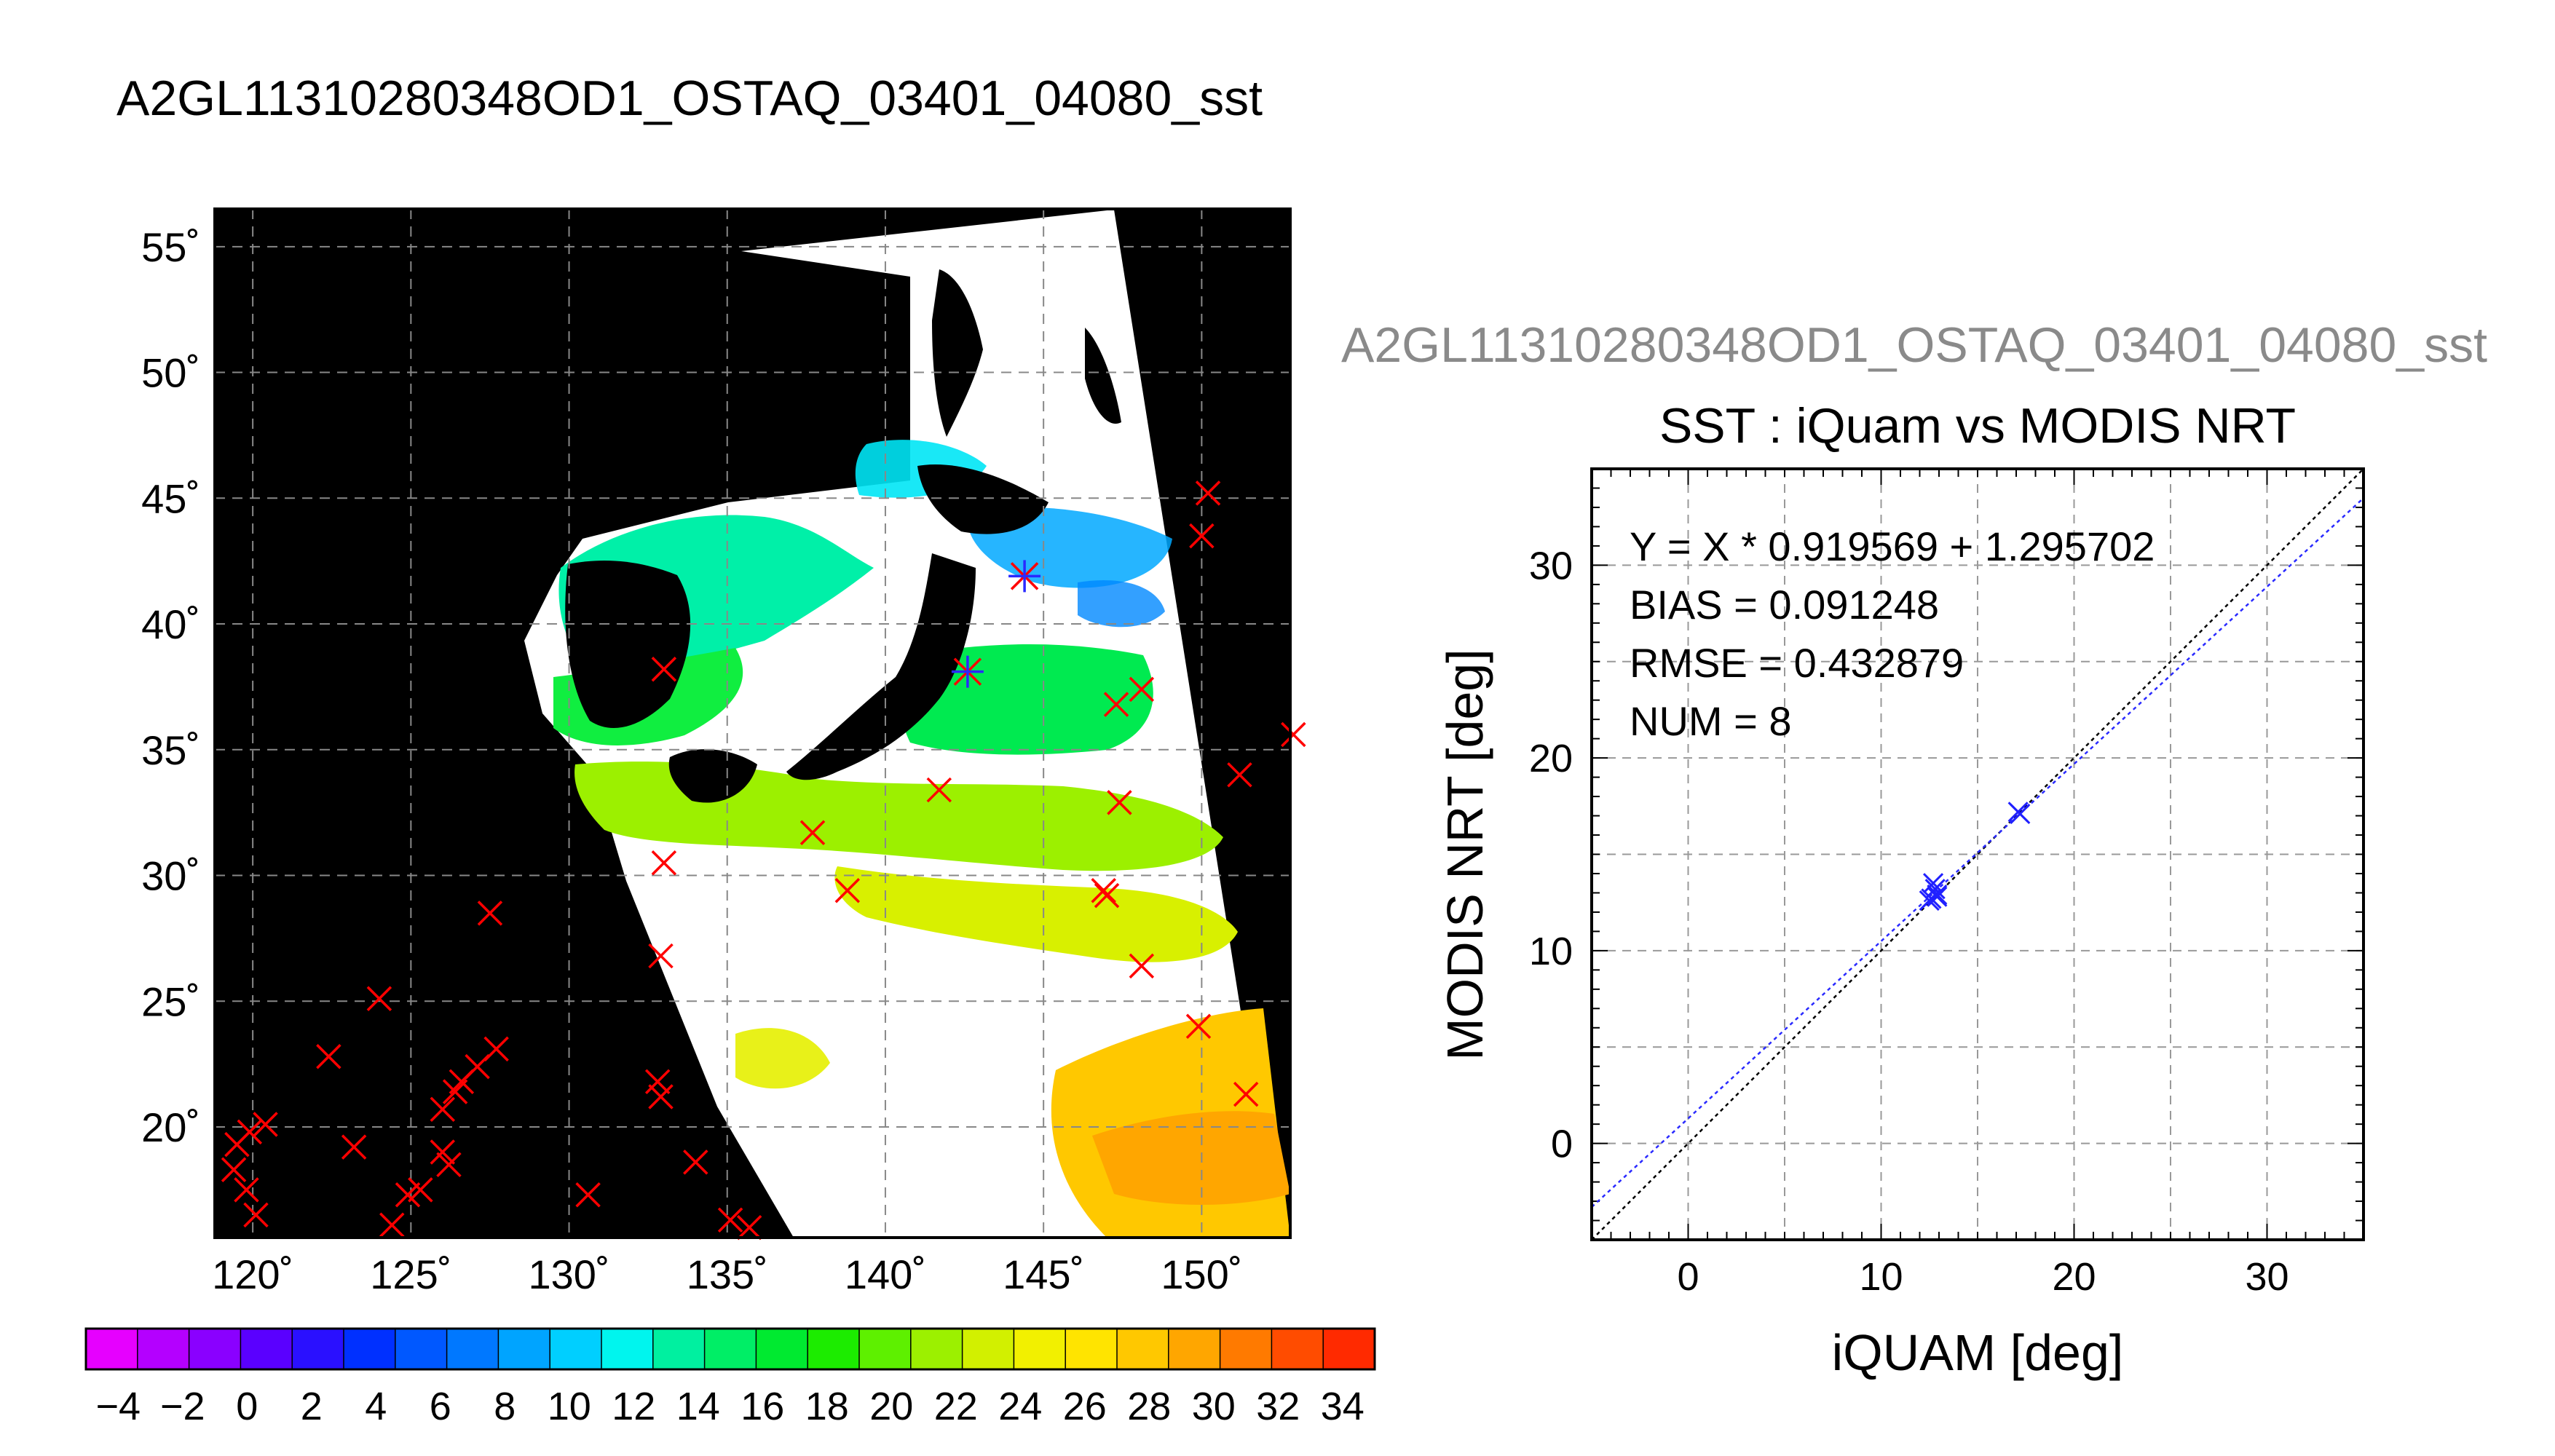 The height and width of the screenshot is (1456, 2555). Describe the element at coordinates (1278, 1406) in the screenshot. I see `colorbar-label: 32` at that location.